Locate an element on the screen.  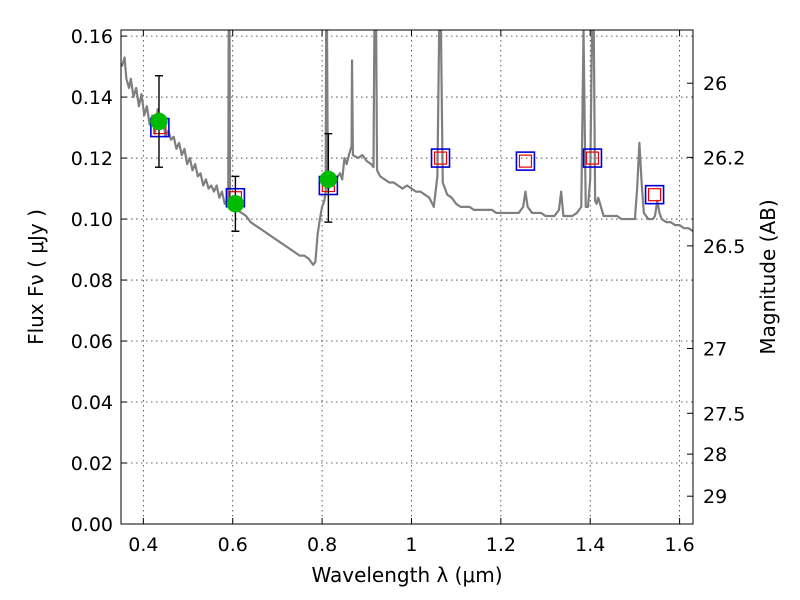
y2-tick-label: 26.5 is located at coordinates (724, 247).